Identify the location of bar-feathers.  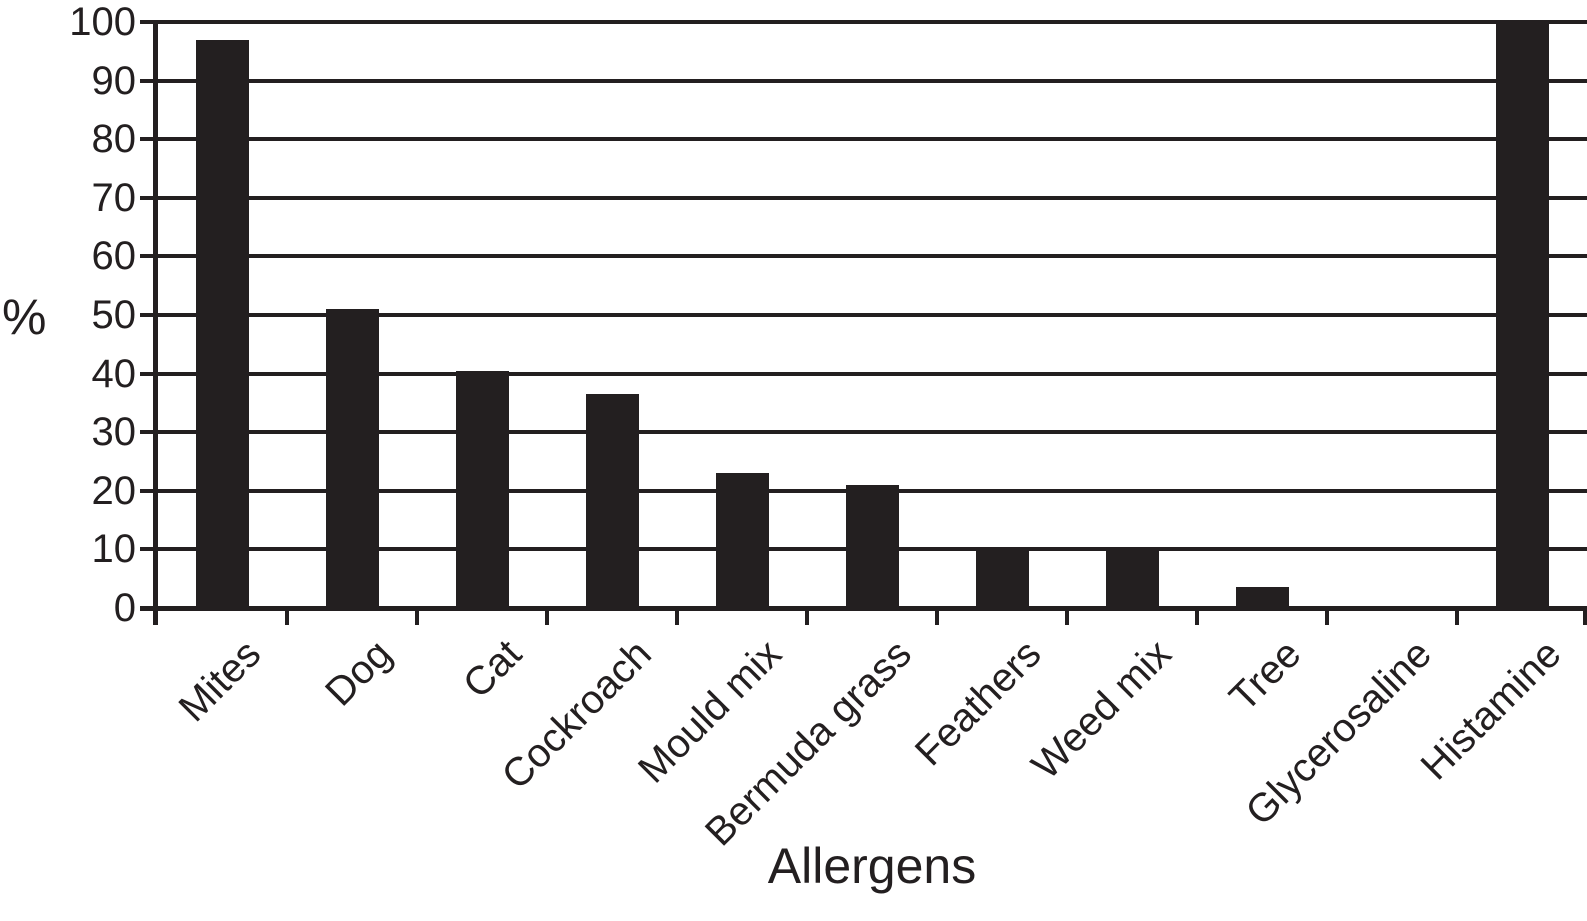
(1002, 580).